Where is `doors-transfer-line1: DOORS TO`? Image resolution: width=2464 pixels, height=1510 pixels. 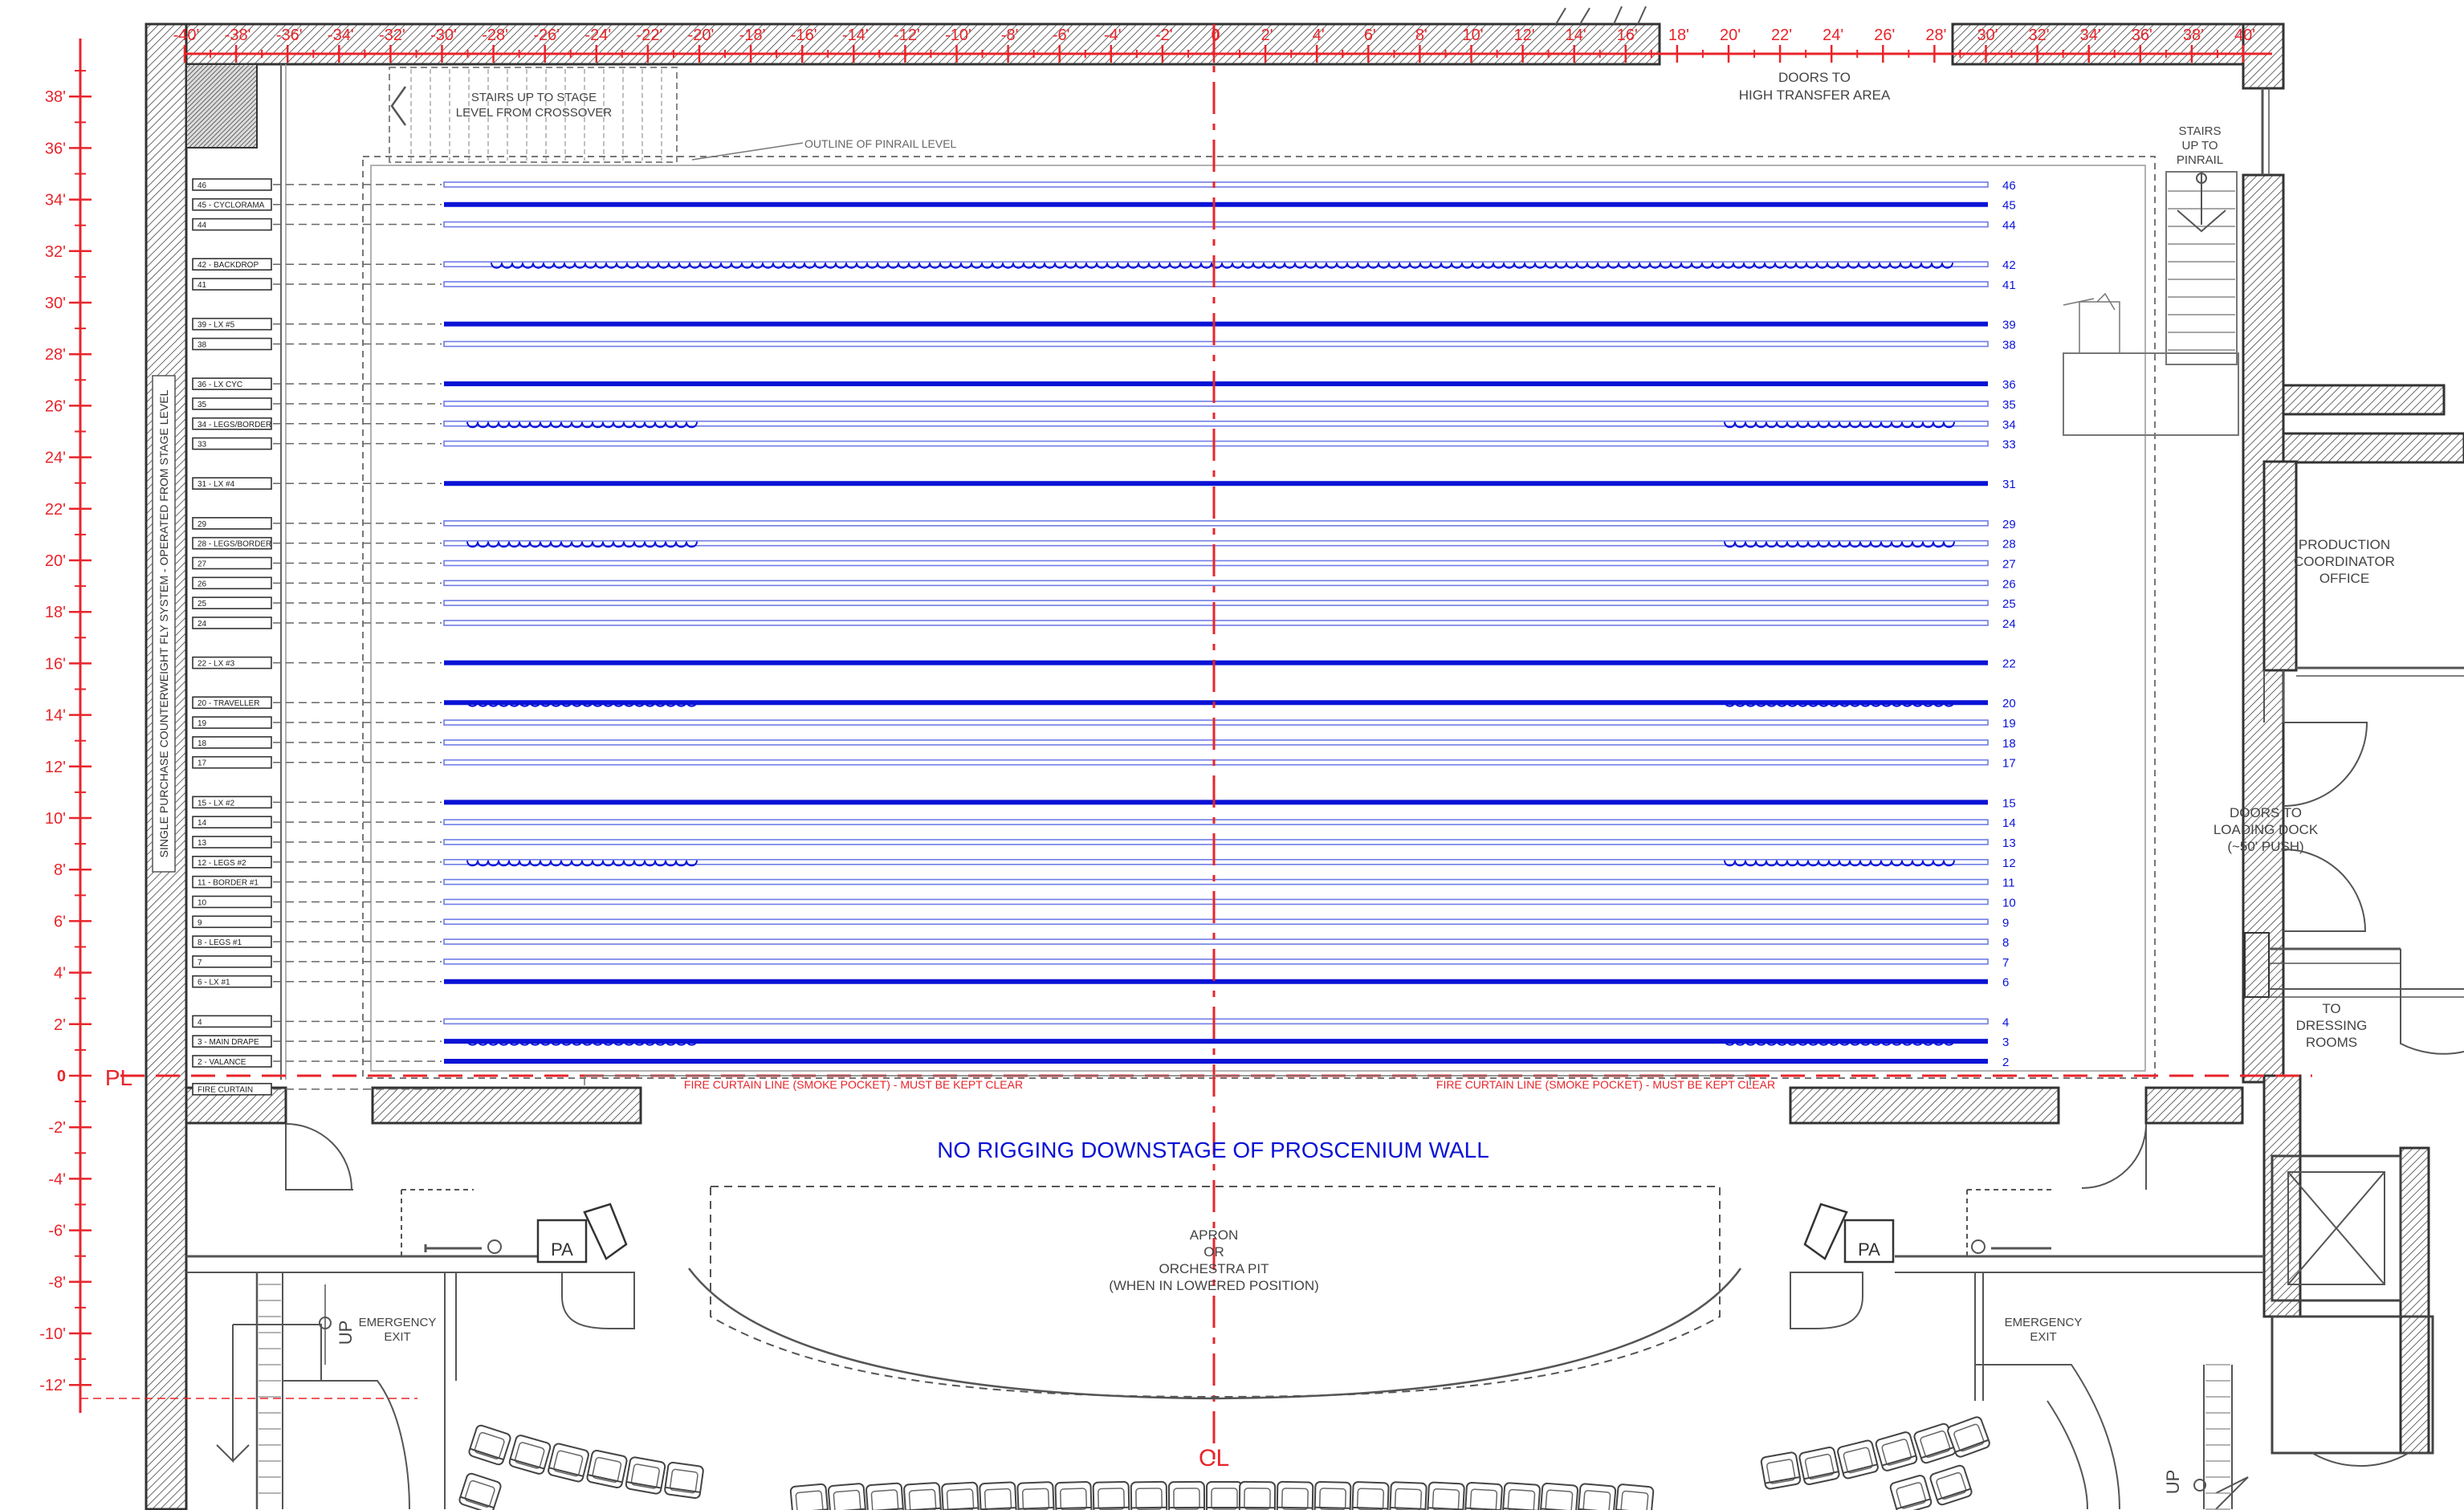
doors-transfer-line1: DOORS TO is located at coordinates (1814, 77).